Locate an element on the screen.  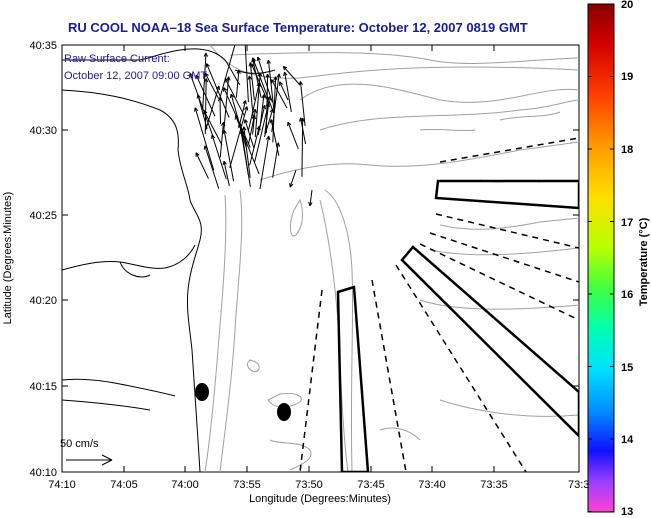
colorbar-tick-marks is located at coordinates (601, 257).